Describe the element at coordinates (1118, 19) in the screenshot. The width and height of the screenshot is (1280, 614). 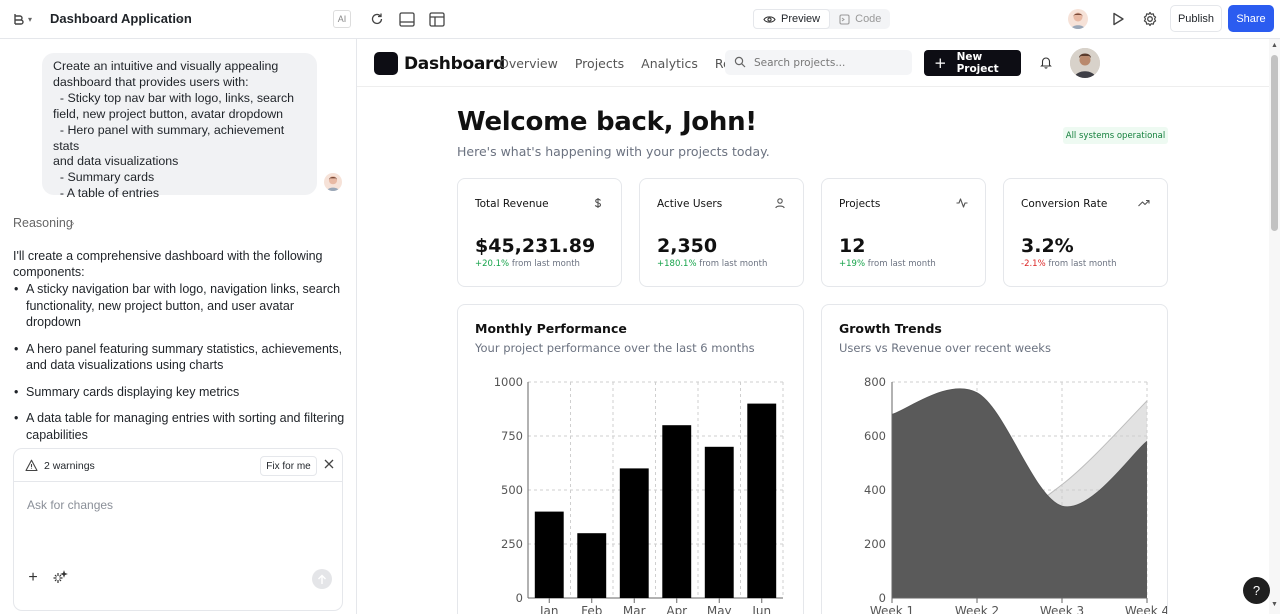
I see `run-play-icon` at that location.